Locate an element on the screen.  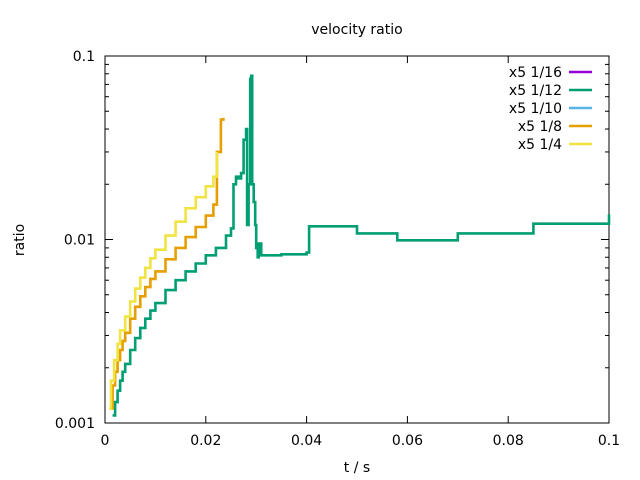
x-tick-label: 0.04 is located at coordinates (306, 441).